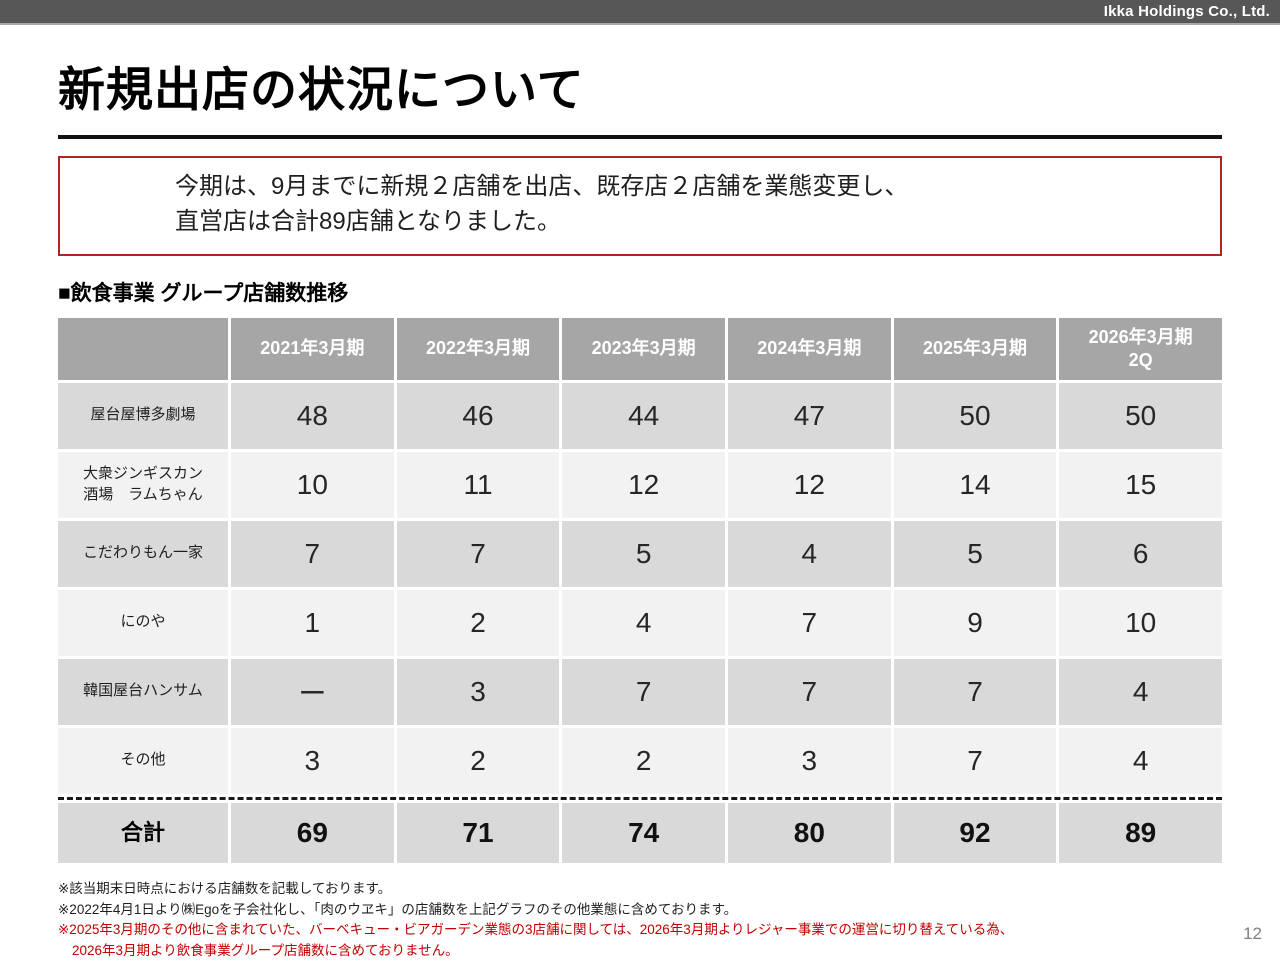 This screenshot has width=1280, height=962. I want to click on row-label: 屋台屋博多劇場, so click(143, 415).